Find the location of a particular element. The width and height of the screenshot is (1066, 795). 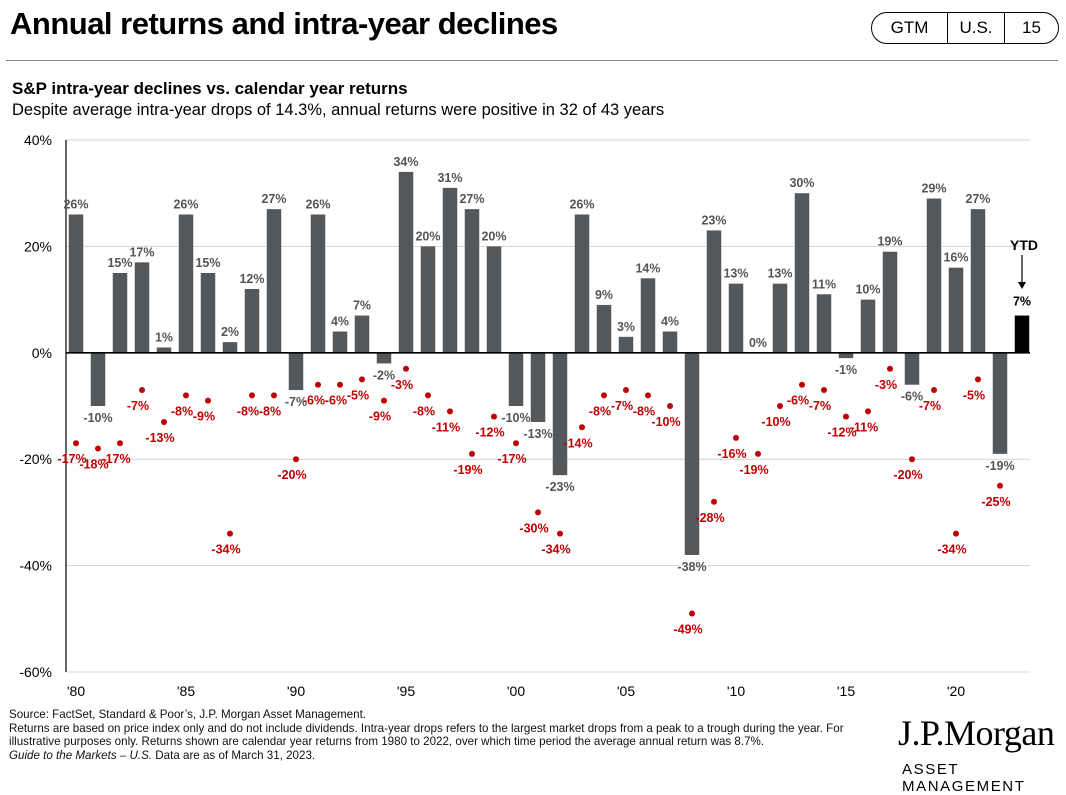

page-title: Annual returns and intra-year declines is located at coordinates (284, 23).